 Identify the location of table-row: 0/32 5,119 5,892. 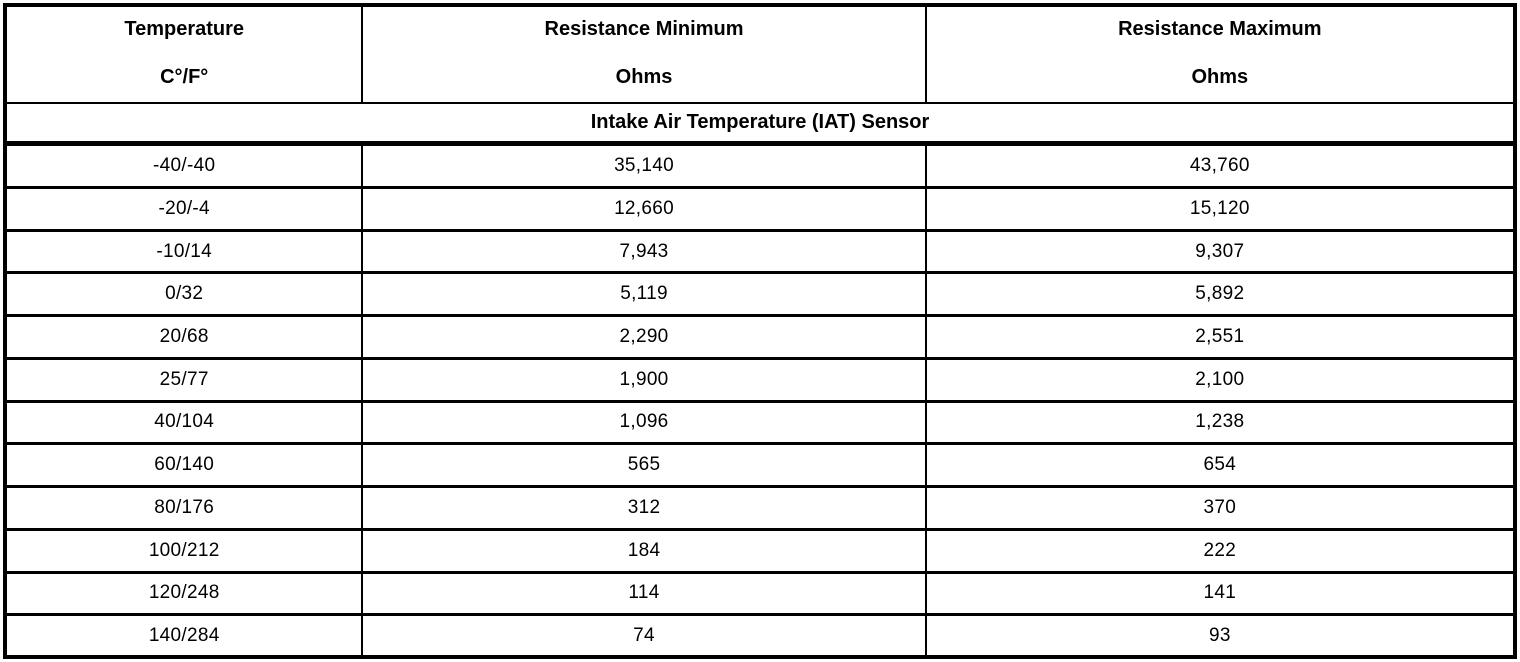
(760, 295).